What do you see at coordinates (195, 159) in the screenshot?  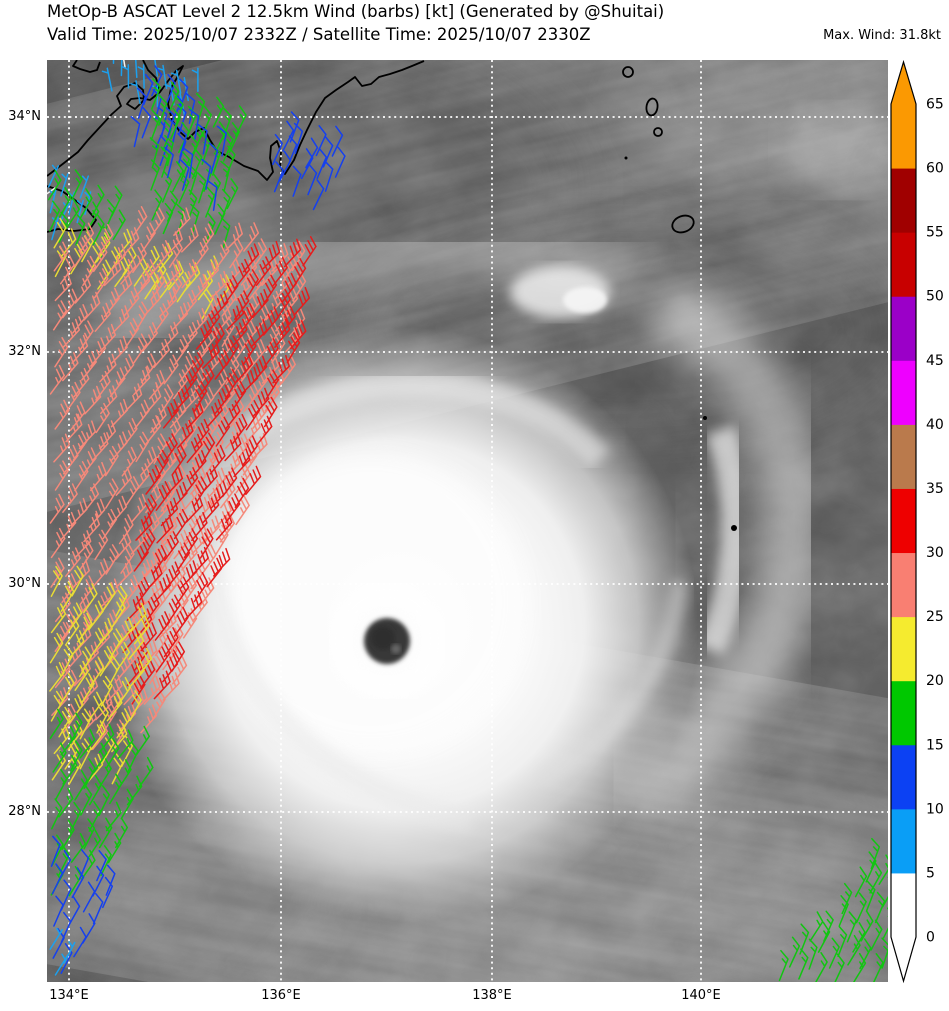 I see `barb-region-blue-kii-mix` at bounding box center [195, 159].